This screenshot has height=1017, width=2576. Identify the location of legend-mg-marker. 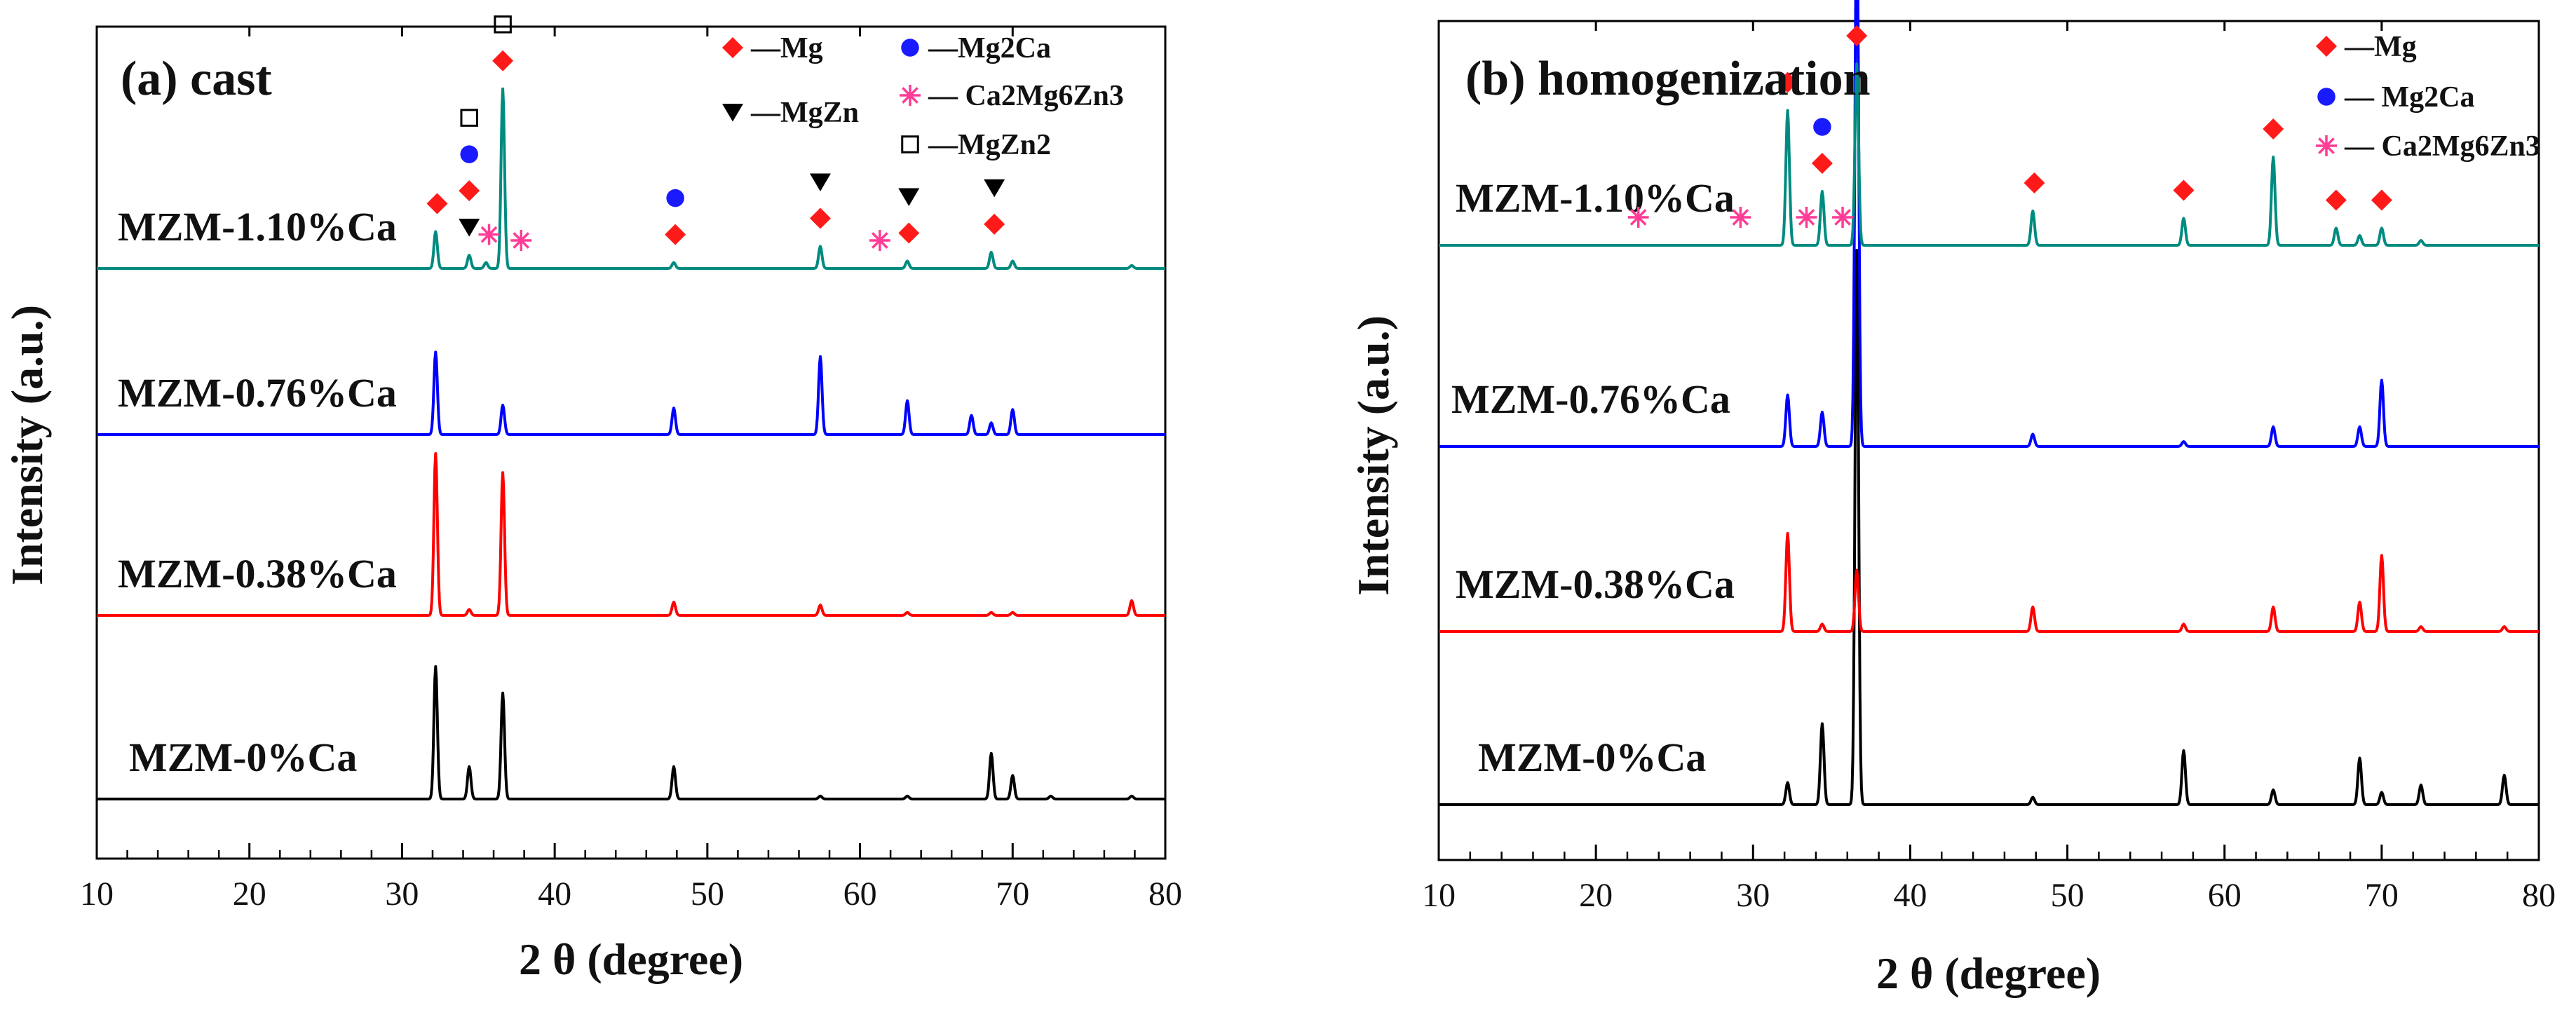
(732, 47).